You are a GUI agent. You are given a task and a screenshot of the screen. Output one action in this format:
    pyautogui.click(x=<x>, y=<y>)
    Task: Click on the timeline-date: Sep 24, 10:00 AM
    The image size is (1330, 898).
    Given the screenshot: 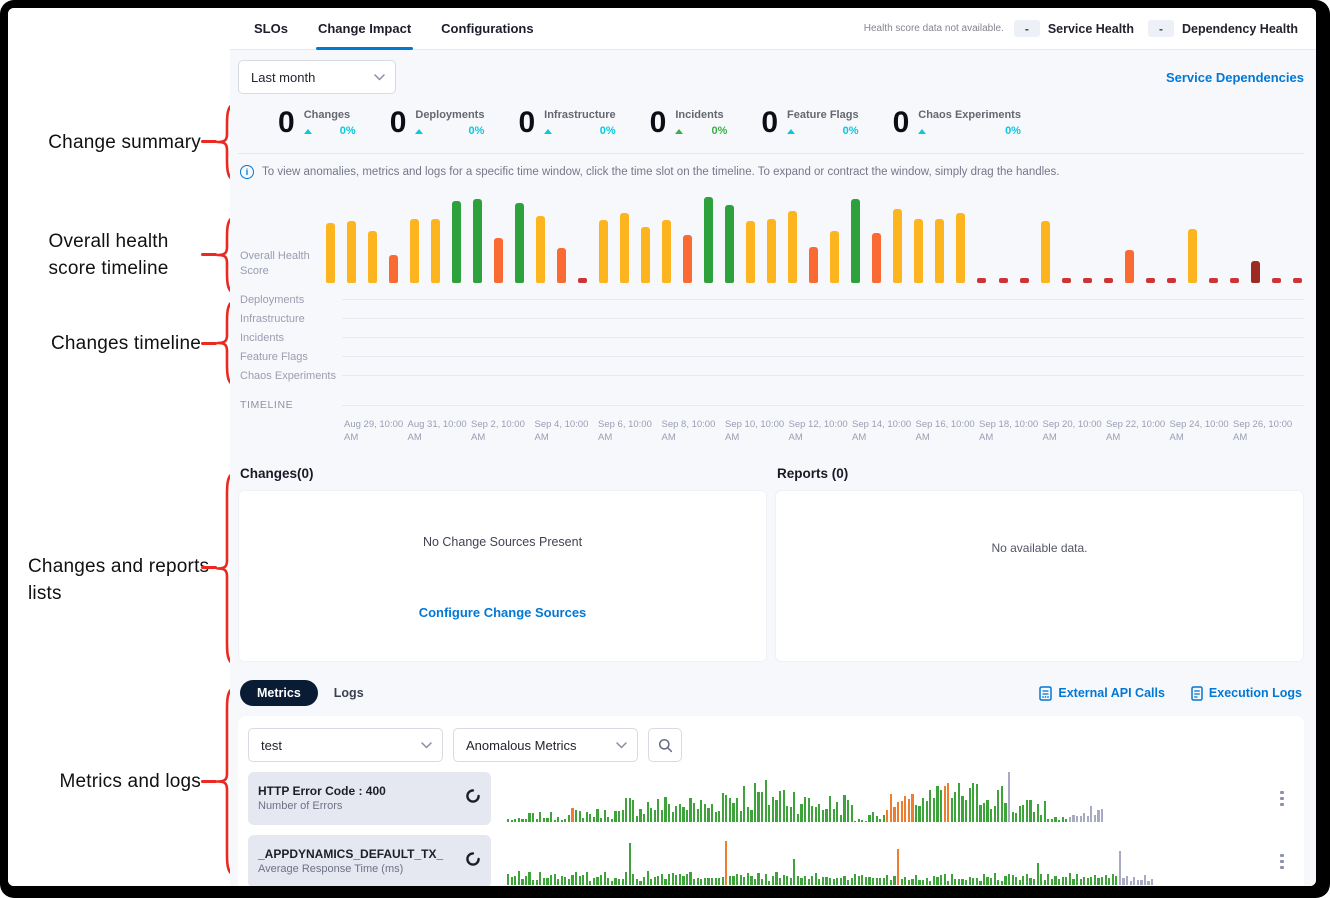 What is the action you would take?
    pyautogui.click(x=1199, y=431)
    